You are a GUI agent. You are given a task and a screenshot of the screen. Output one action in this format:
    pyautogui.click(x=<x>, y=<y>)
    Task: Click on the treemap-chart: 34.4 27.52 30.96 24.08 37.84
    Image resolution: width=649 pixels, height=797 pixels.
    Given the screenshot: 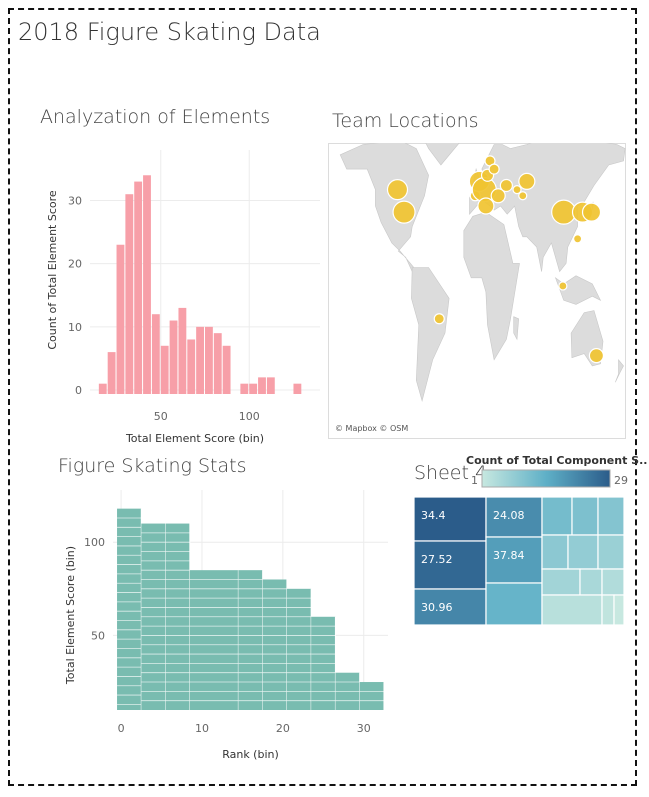 What is the action you would take?
    pyautogui.click(x=519, y=561)
    